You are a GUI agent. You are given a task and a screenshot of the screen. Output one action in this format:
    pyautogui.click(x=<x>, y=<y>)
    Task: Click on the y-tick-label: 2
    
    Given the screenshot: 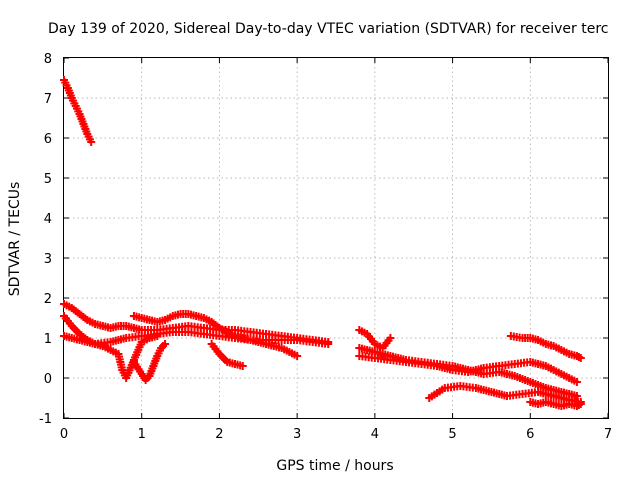 What is the action you would take?
    pyautogui.click(x=48, y=299)
    